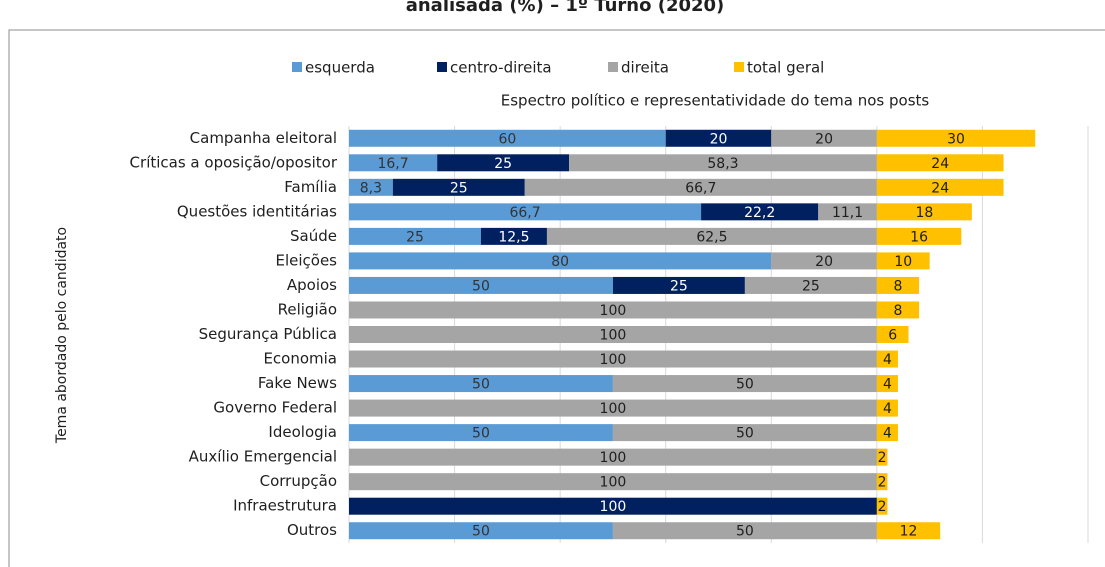 Image resolution: width=1105 pixels, height=567 pixels. I want to click on chart-title: analisada (%) – 1º Turno (2020), so click(565, 8).